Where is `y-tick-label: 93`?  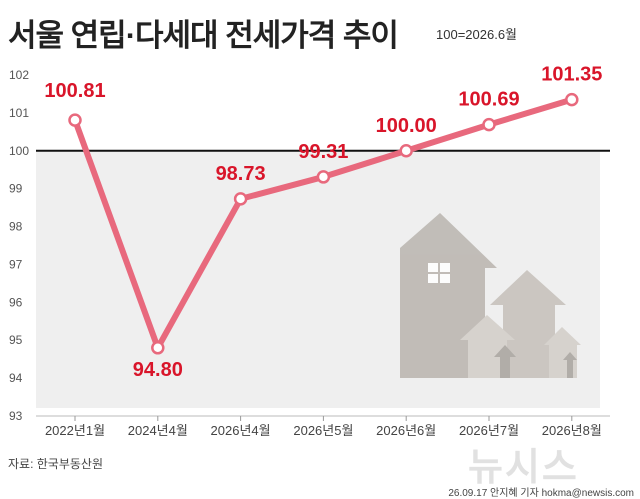 y-tick-label: 93 is located at coordinates (16, 416).